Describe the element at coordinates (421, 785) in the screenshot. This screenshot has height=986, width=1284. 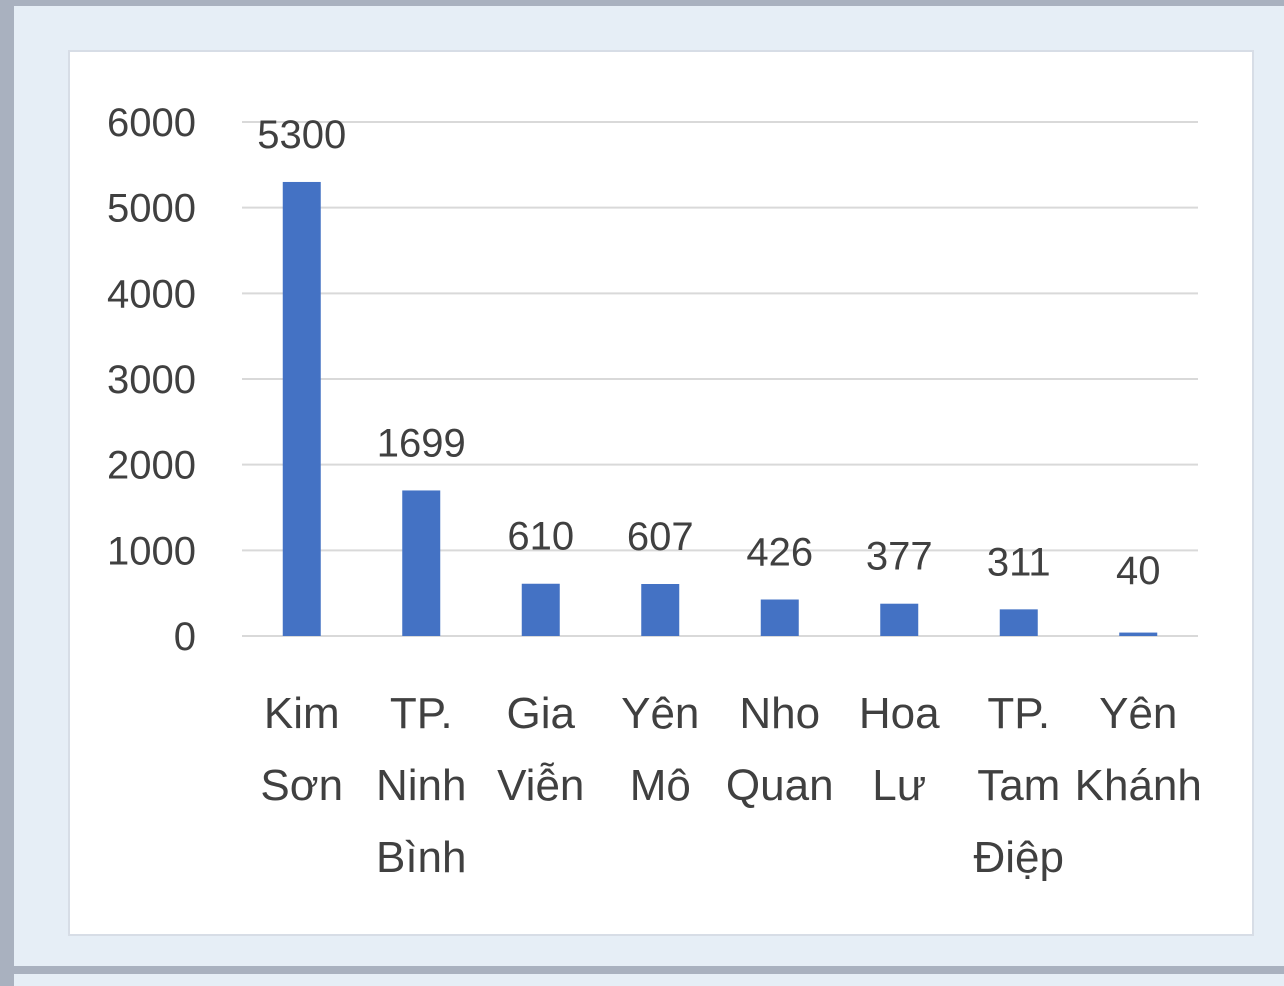
I see `category-label-1-1: Ninh` at that location.